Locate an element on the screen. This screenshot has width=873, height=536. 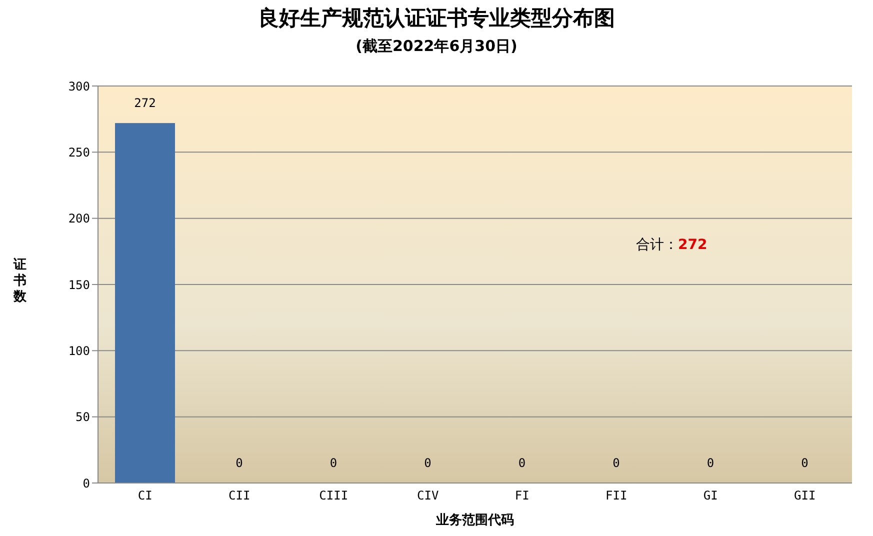
chart-title: 良好生产规范认证证书专业类型分布图 is located at coordinates (436, 18).